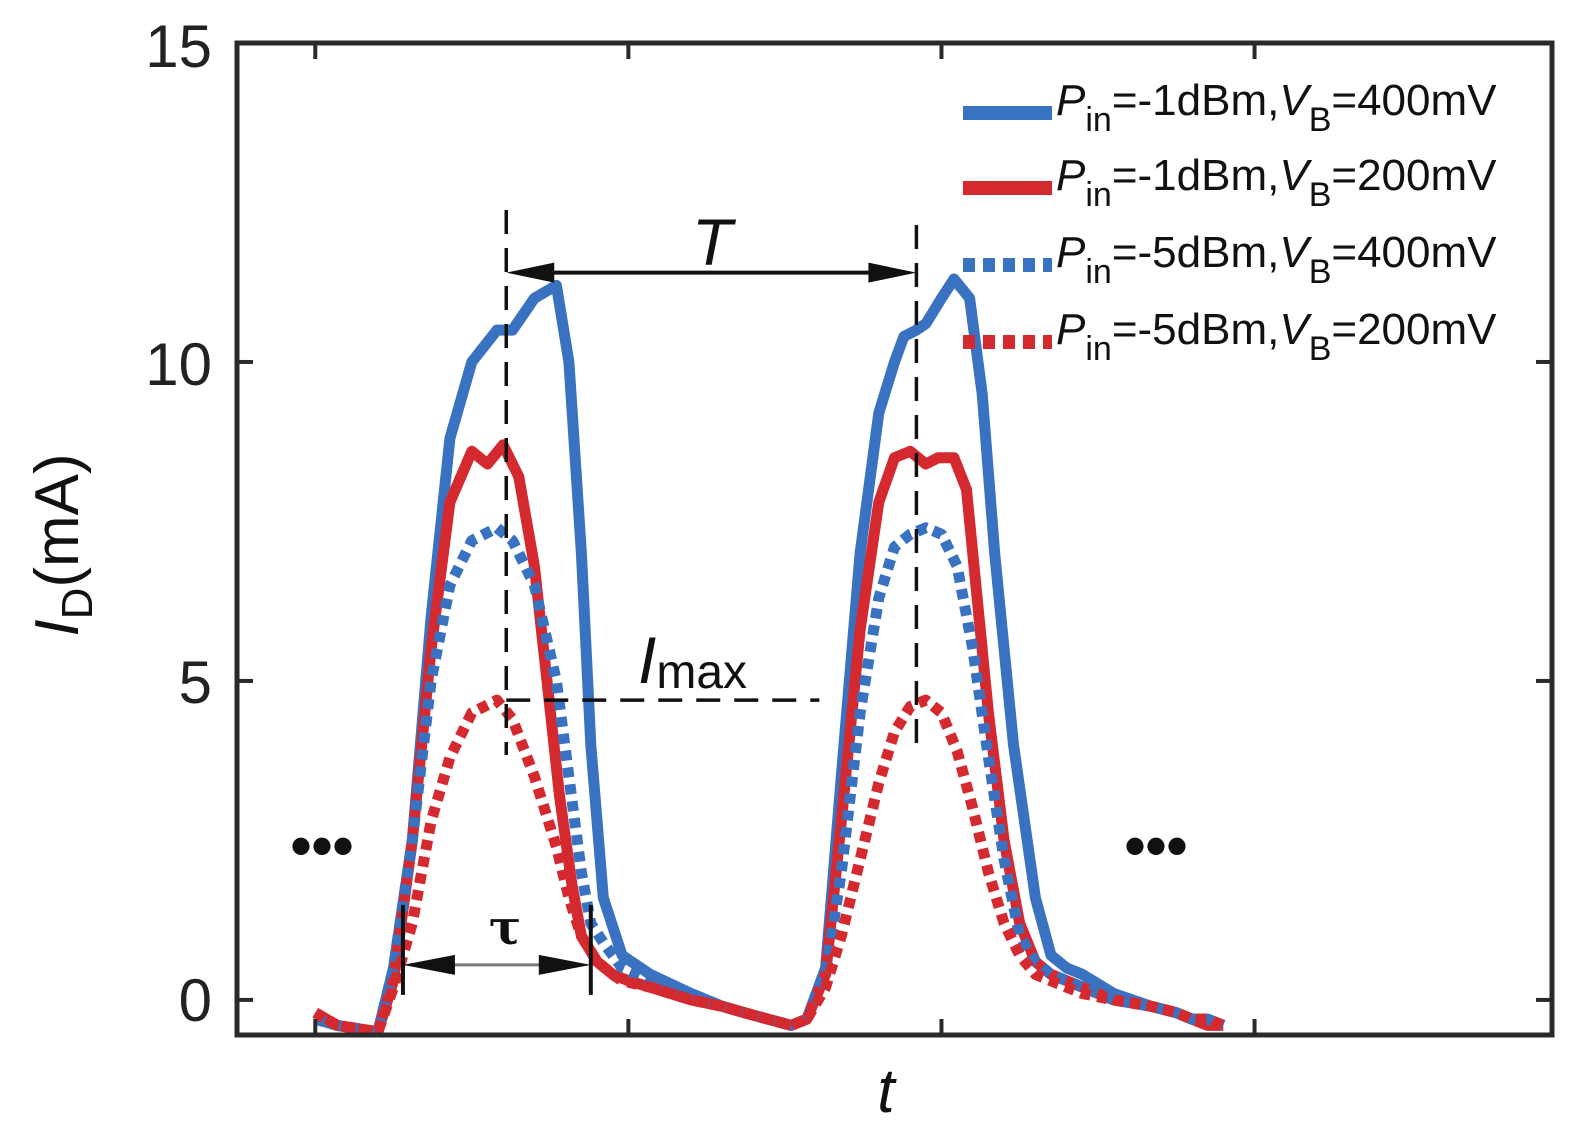 Image resolution: width=1580 pixels, height=1137 pixels. Describe the element at coordinates (505, 928) in the screenshot. I see `pulse-width-label: τ` at that location.